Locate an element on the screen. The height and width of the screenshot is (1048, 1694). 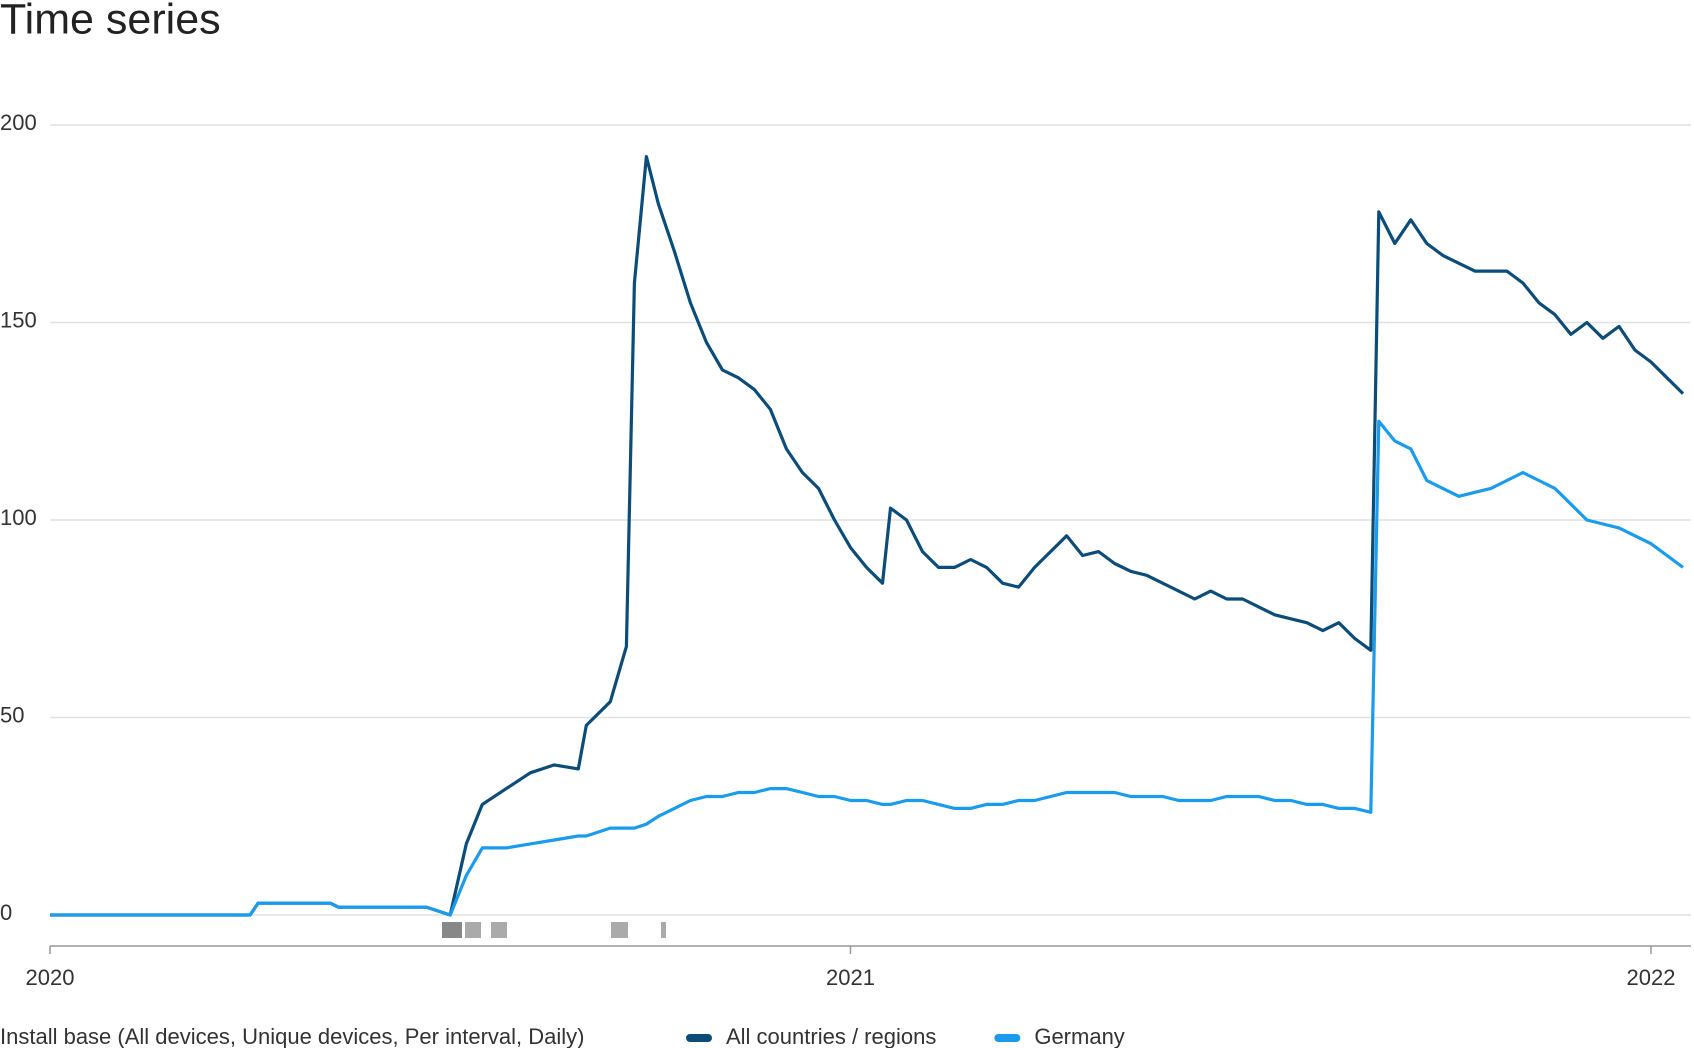
chart-title: Time series is located at coordinates (110, 21).